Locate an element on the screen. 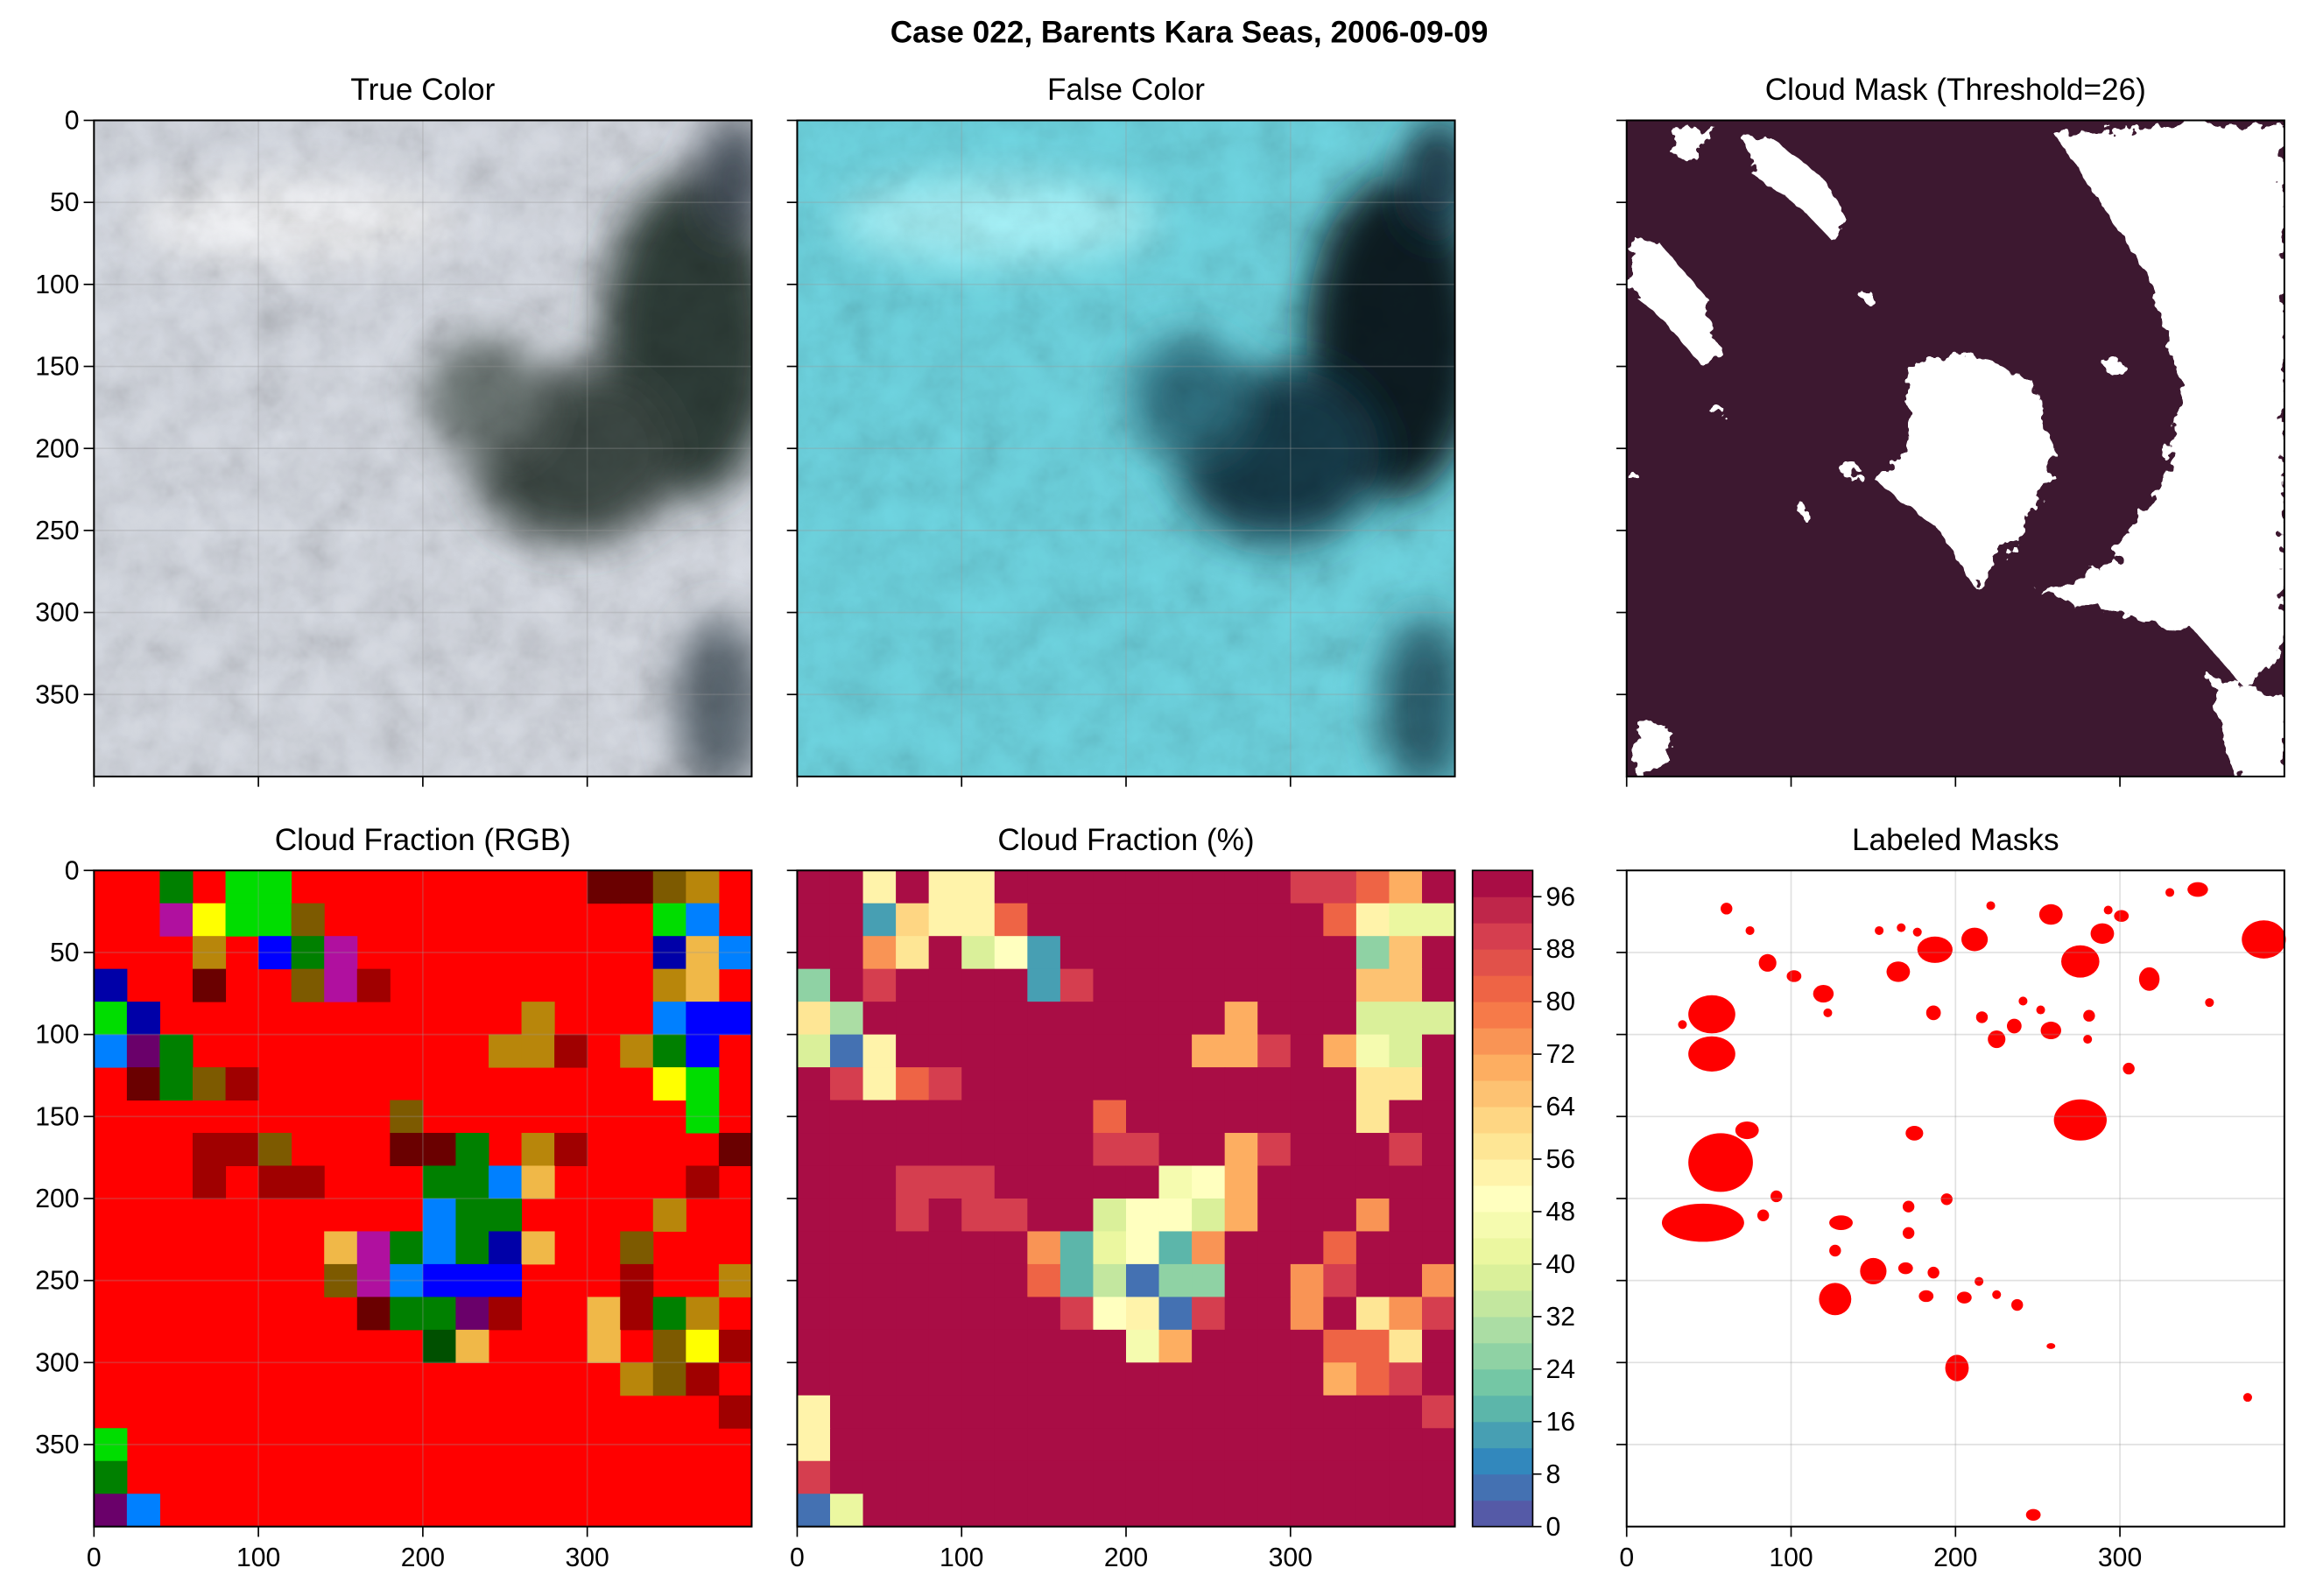  x-tick-label: 200 is located at coordinates (423, 1557).